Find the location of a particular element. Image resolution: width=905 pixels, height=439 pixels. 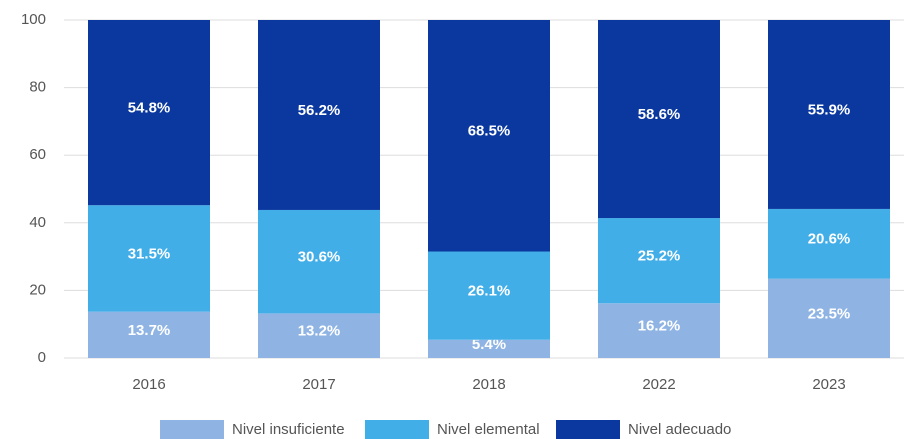

value-label: 31.5% is located at coordinates (149, 253).